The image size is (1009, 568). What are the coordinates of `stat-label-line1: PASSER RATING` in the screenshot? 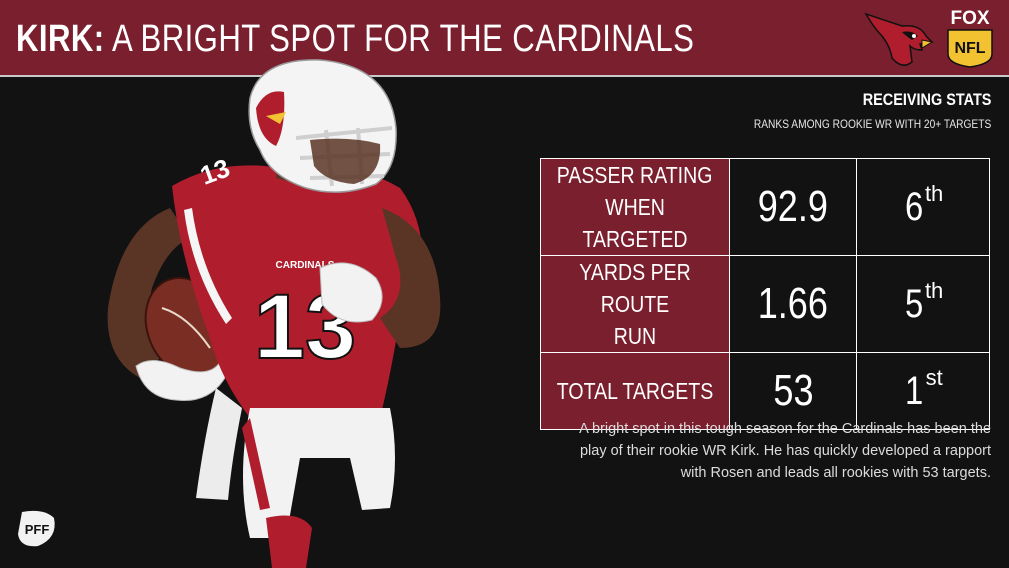 It's located at (635, 175).